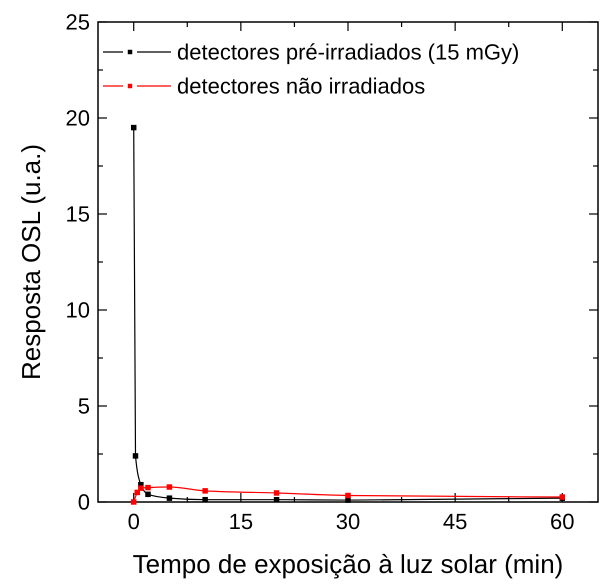 Image resolution: width=616 pixels, height=585 pixels. Describe the element at coordinates (241, 521) in the screenshot. I see `x-tick-label: 15` at that location.